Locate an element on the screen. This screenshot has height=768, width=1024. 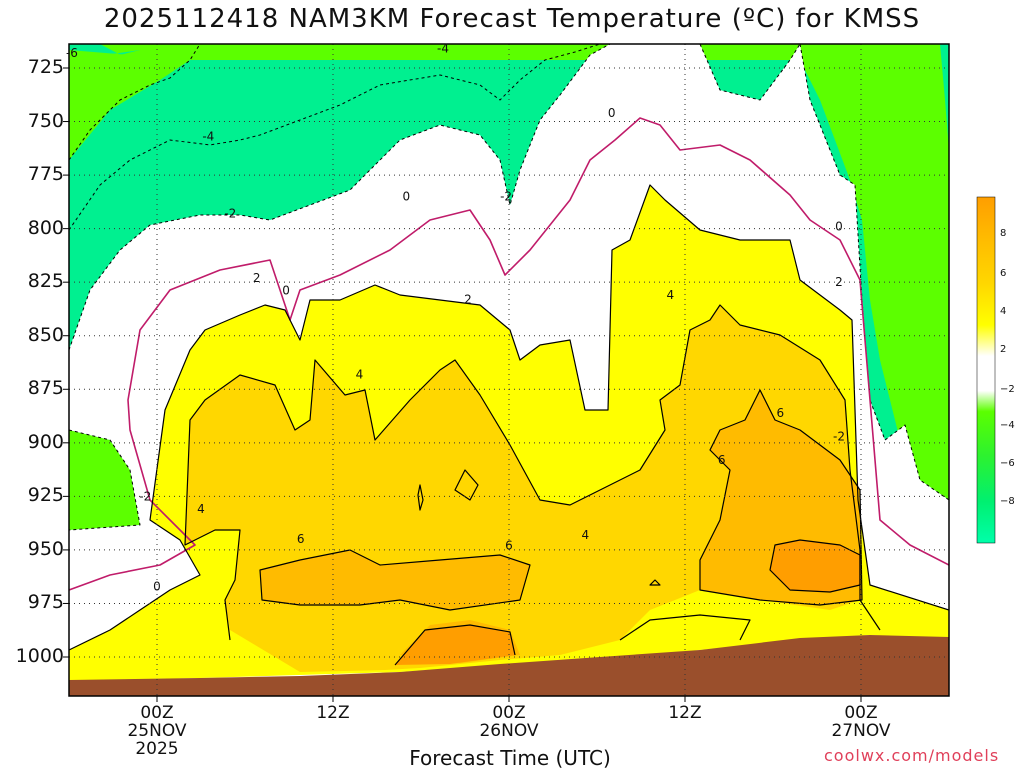
x-axis-title: Forecast Time (UTC) is located at coordinates (510, 757).